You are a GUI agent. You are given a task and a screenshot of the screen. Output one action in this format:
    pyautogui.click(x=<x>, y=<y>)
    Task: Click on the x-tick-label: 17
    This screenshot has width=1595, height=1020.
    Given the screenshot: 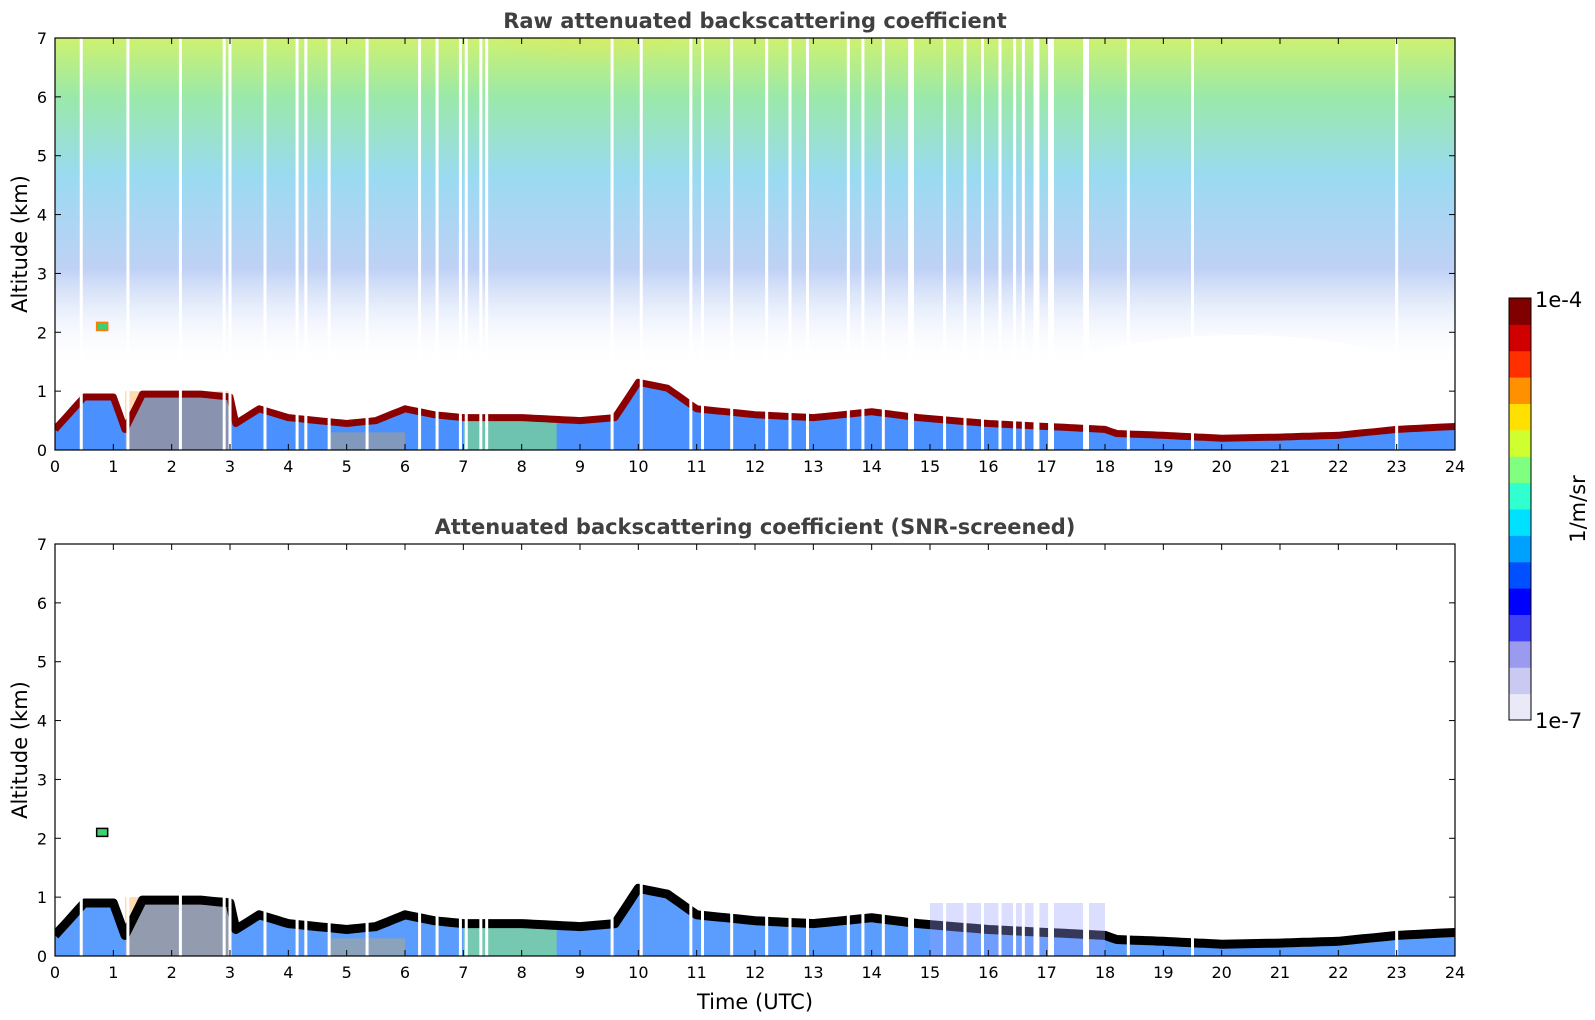 What is the action you would take?
    pyautogui.click(x=1046, y=466)
    